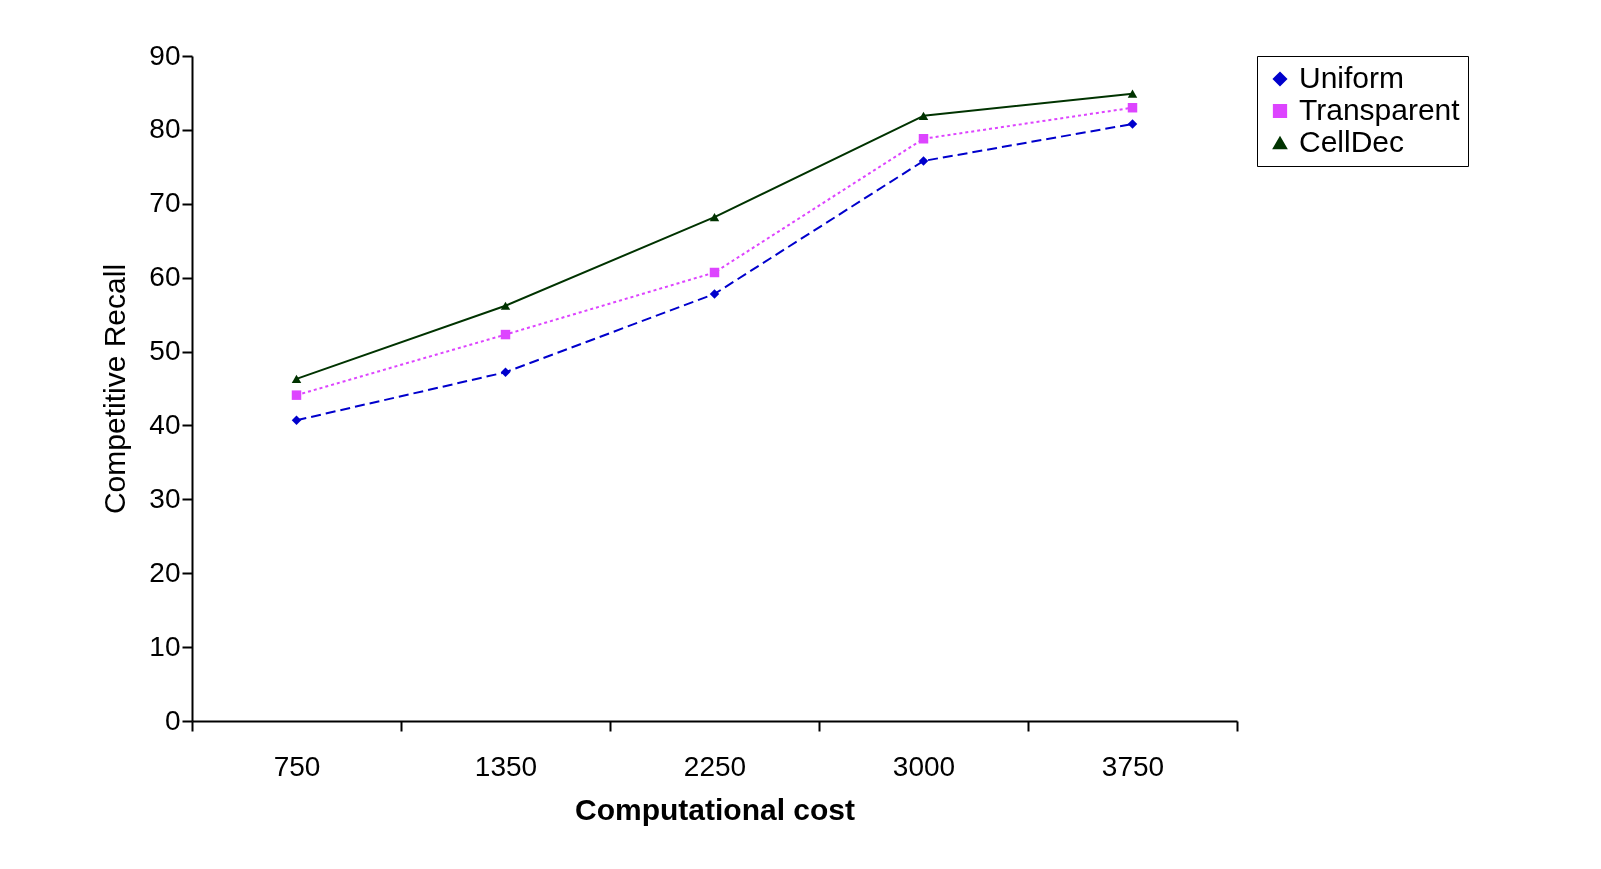 The width and height of the screenshot is (1601, 869). I want to click on x-tick-label: 1350, so click(506, 766).